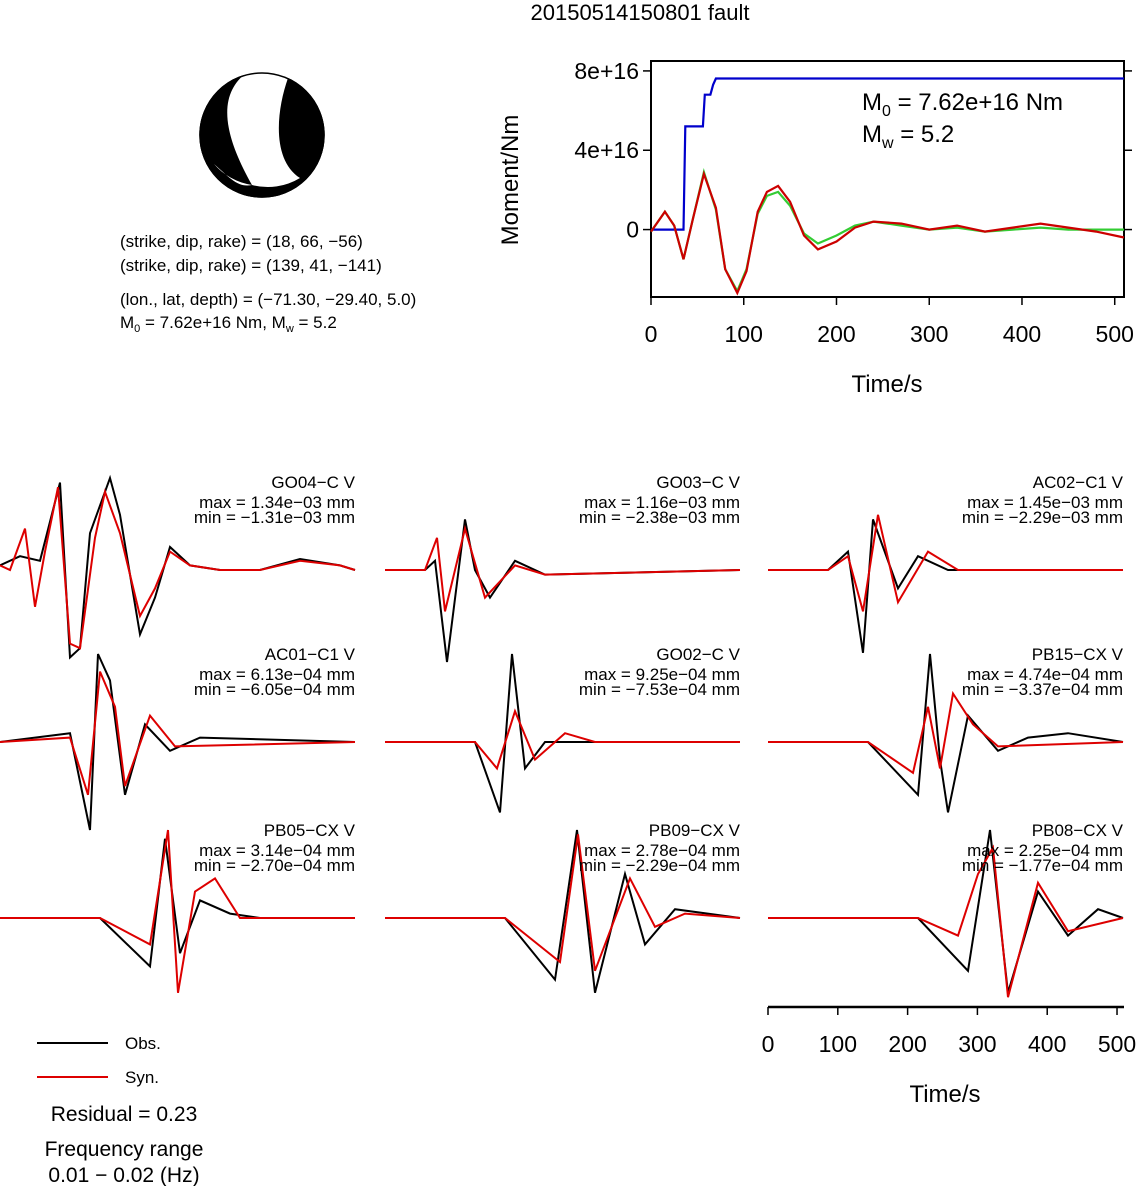 The image size is (1139, 1186). What do you see at coordinates (662, 850) in the screenshot?
I see `station-max: max = 2.78e−04 mm` at bounding box center [662, 850].